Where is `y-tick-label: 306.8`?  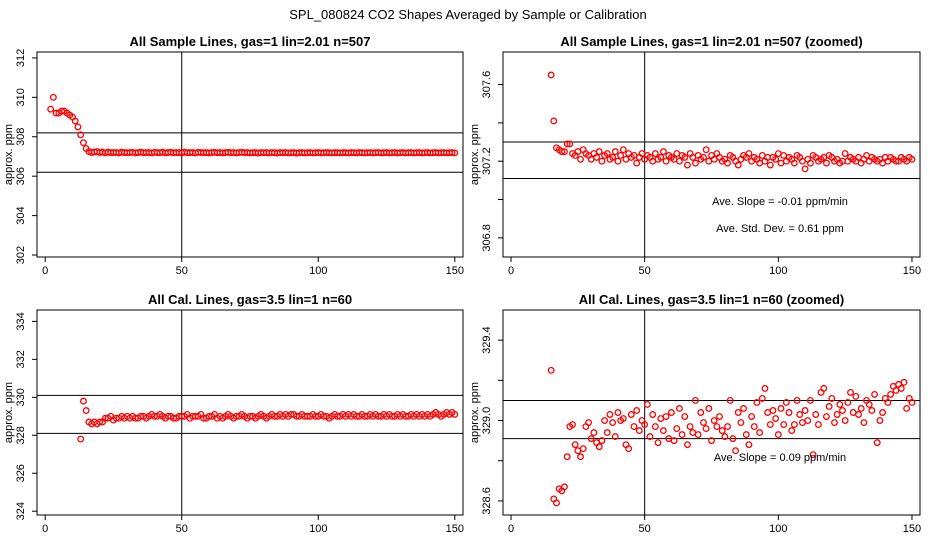
y-tick-label: 306.8 is located at coordinates (487, 238).